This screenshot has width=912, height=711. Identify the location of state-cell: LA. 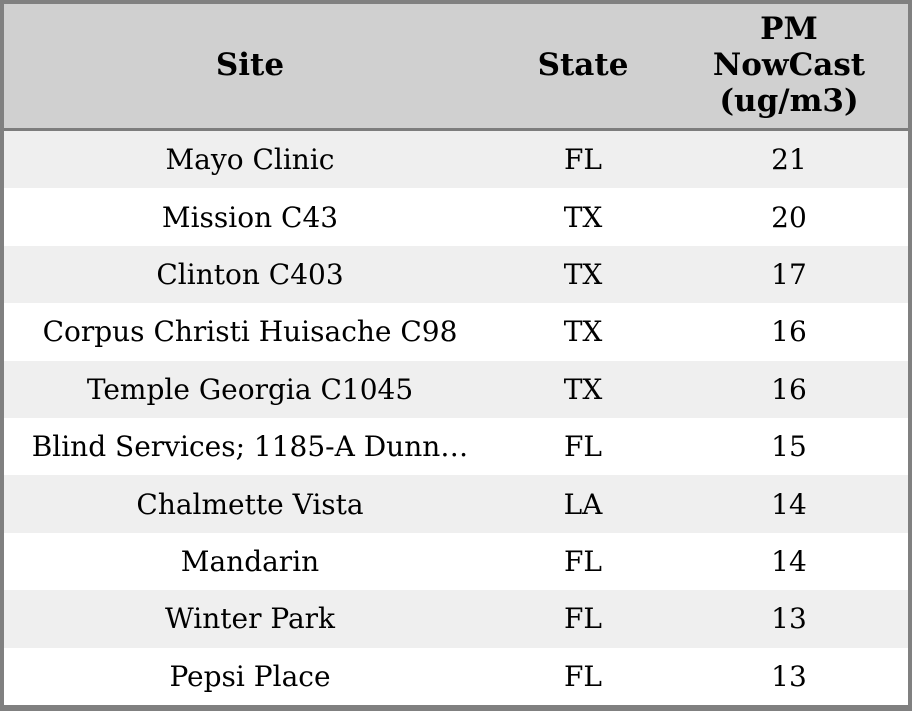
(583, 504).